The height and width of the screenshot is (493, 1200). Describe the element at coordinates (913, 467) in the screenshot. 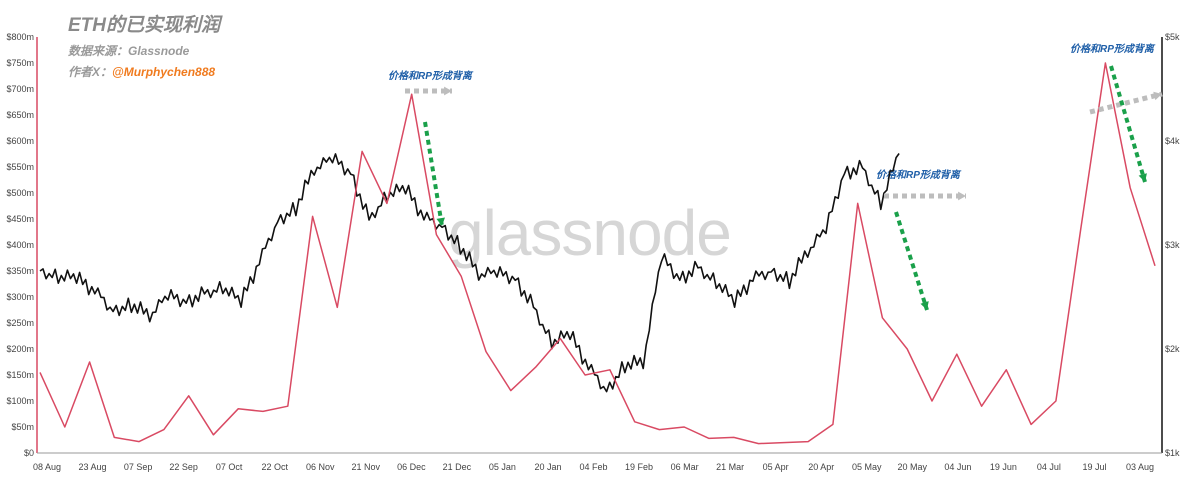

I see `x-tick-label: 20 May` at that location.